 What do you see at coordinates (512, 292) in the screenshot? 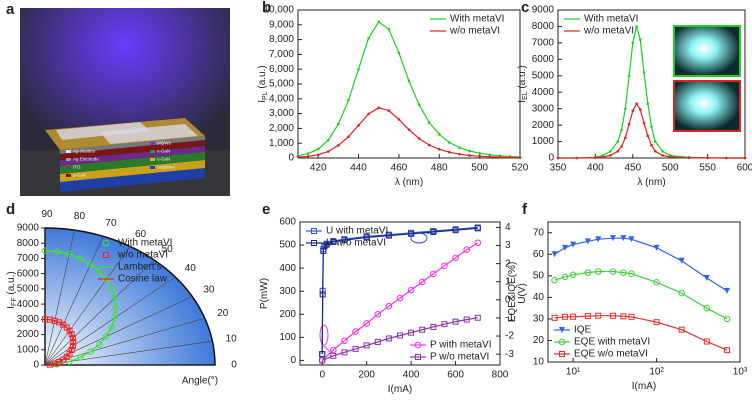
I see `label-main: EQE&IQE(%)` at bounding box center [512, 292].